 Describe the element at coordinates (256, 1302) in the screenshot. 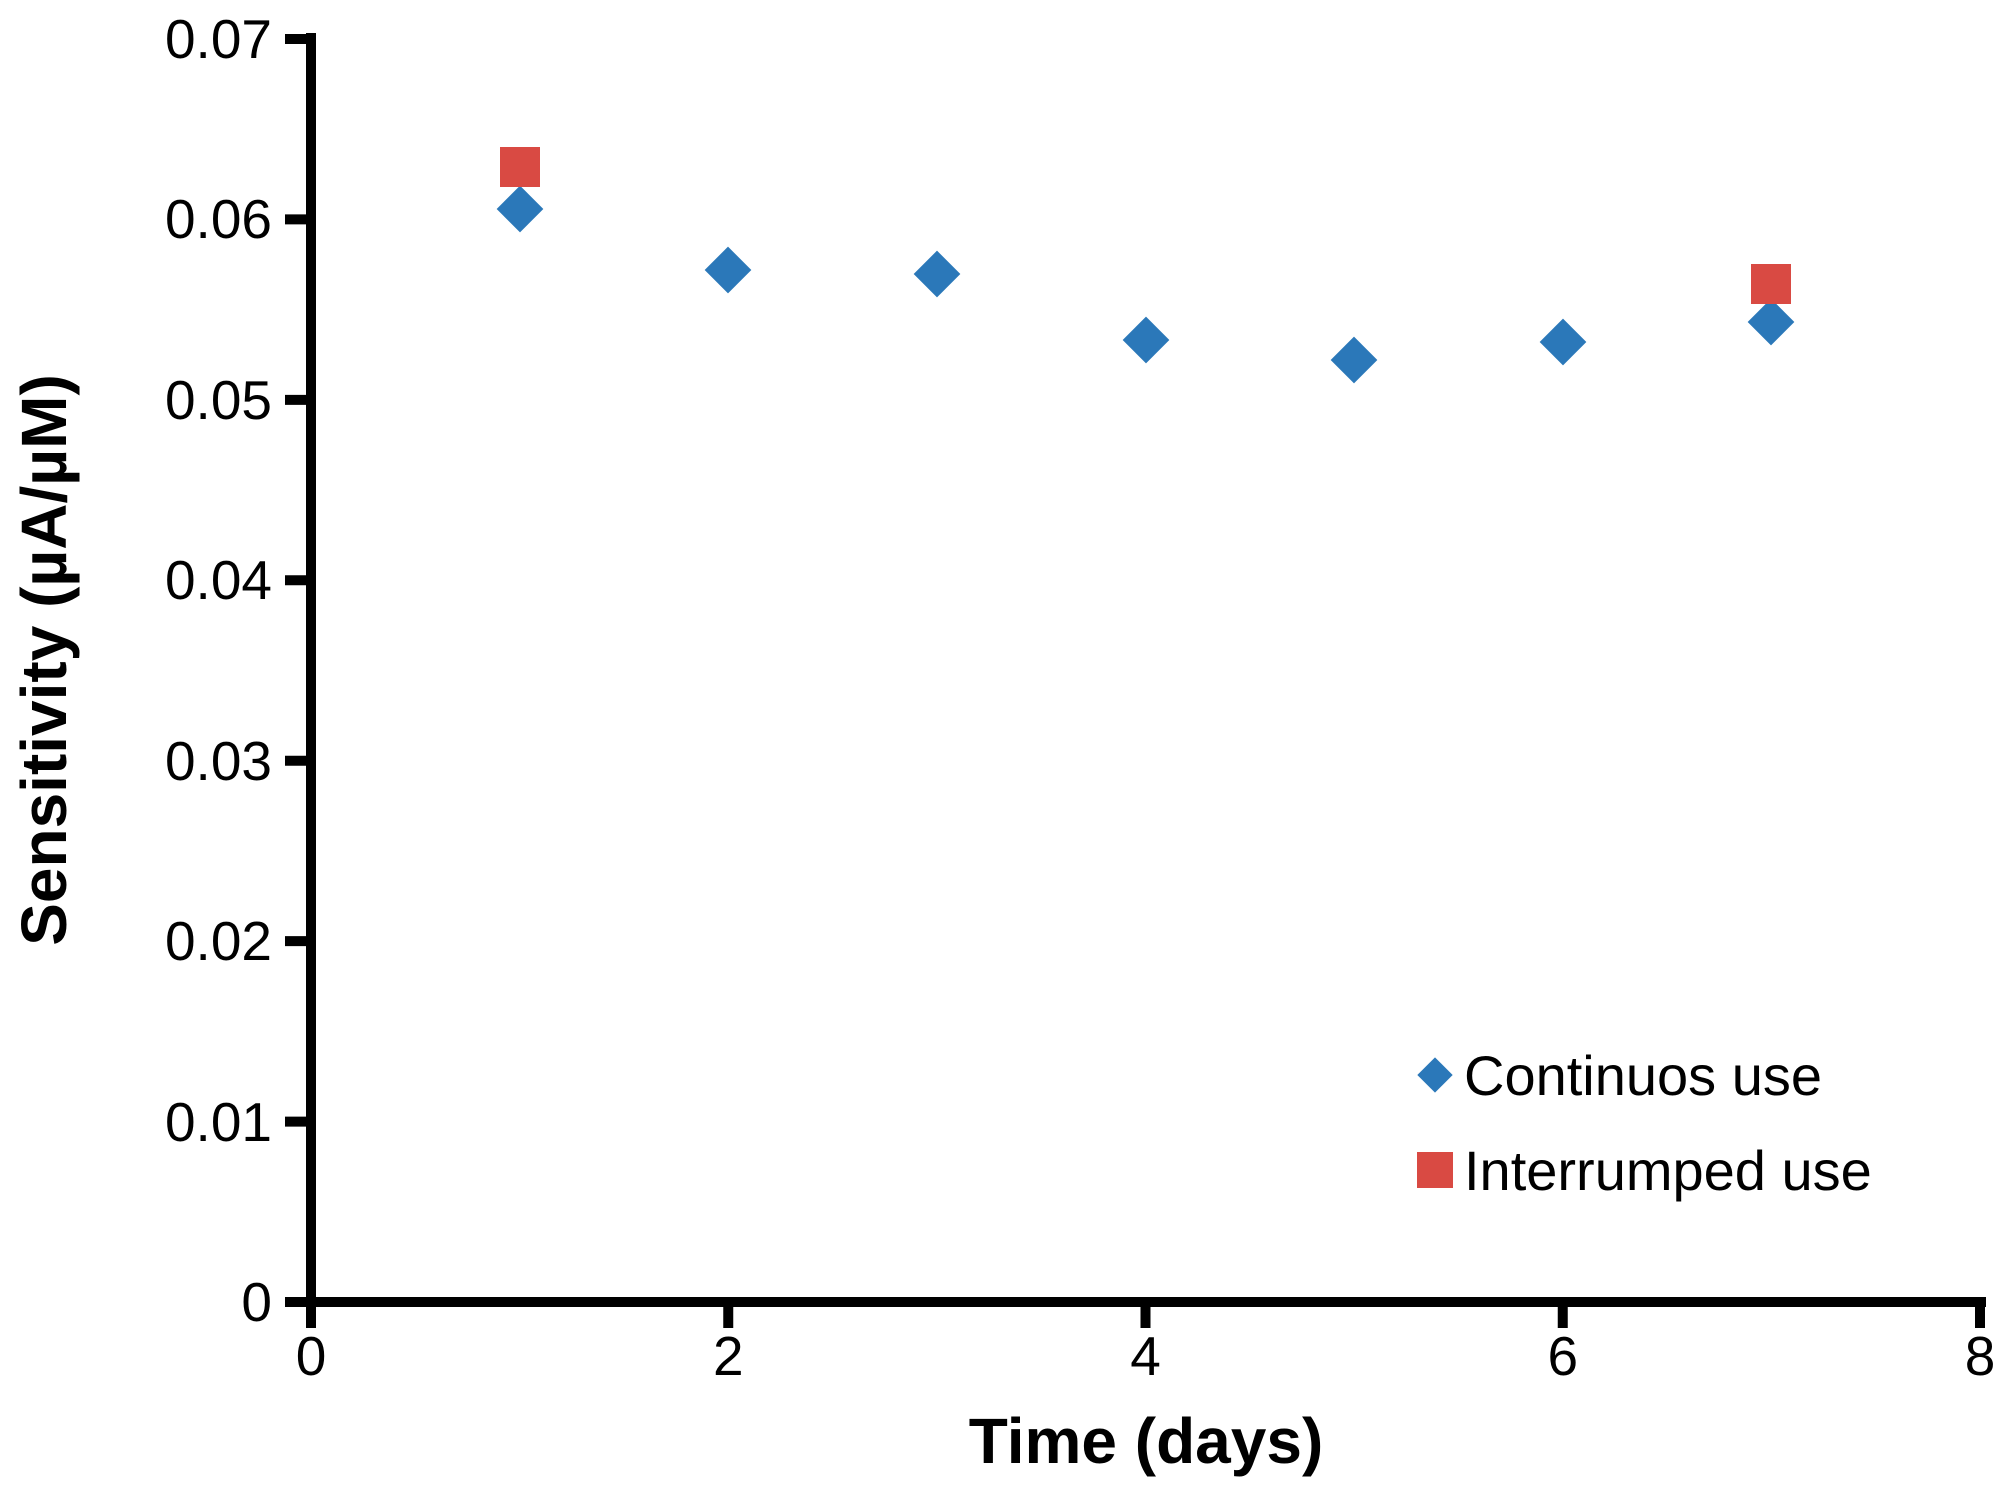

I see `y-tick-label: 0` at that location.